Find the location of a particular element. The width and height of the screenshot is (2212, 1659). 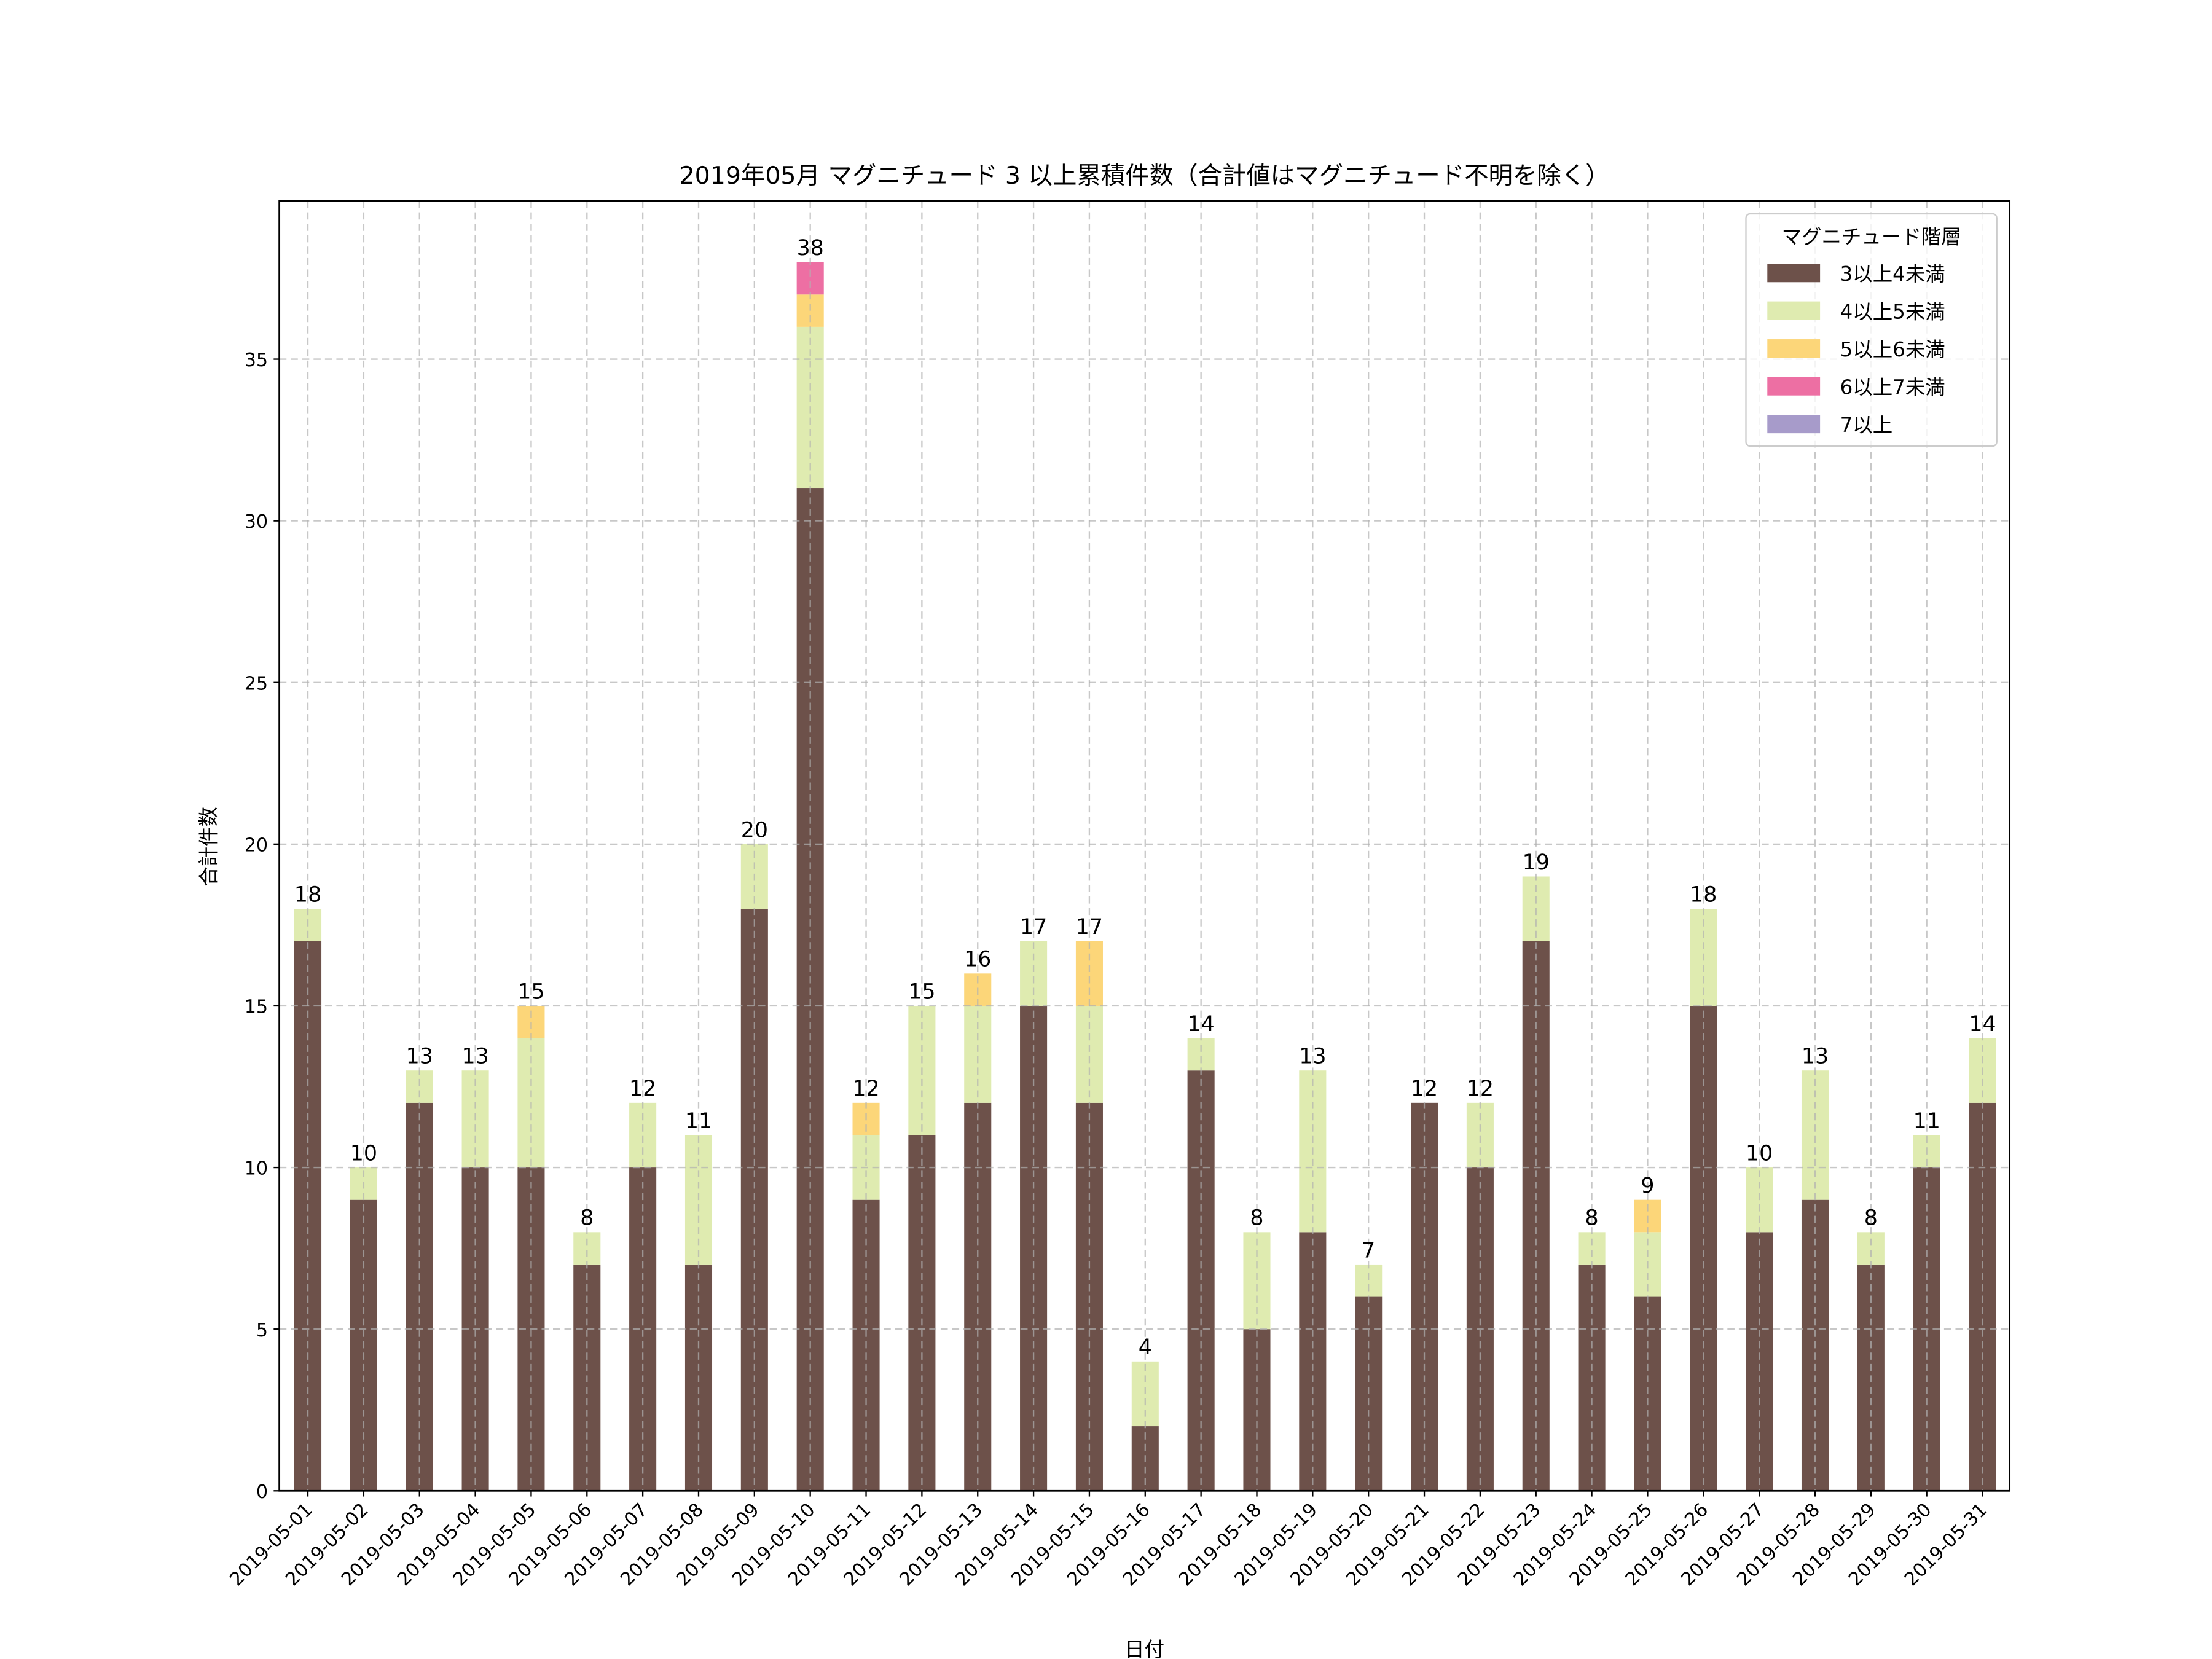

total-label: 7 is located at coordinates (1368, 1250).